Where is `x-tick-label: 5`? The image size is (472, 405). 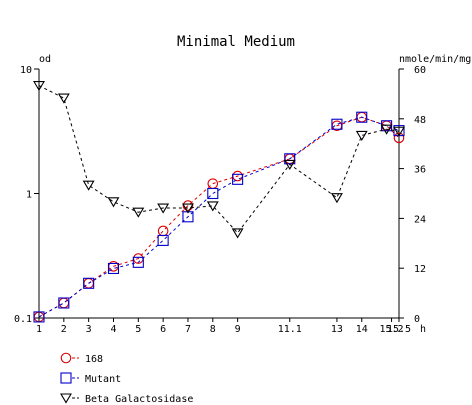 x-tick-label: 5 is located at coordinates (138, 329).